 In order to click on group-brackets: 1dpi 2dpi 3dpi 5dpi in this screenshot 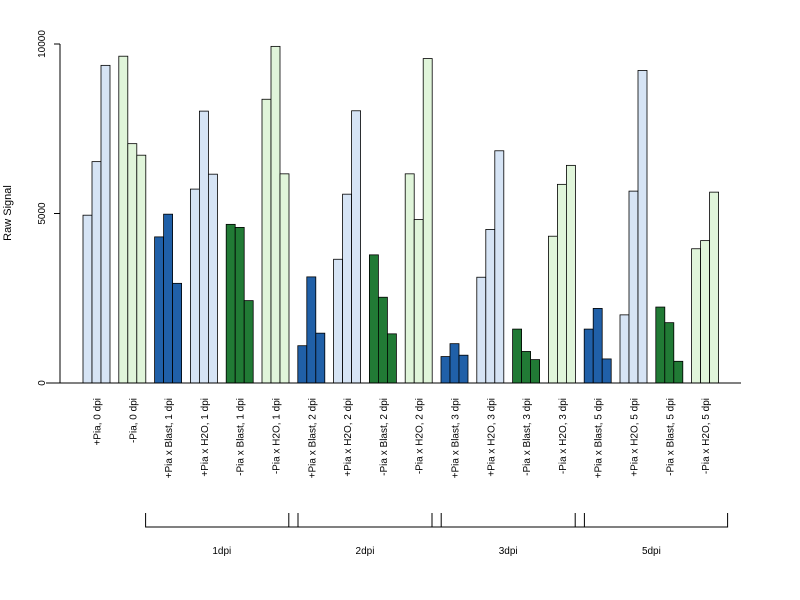, I will do `click(437, 535)`.